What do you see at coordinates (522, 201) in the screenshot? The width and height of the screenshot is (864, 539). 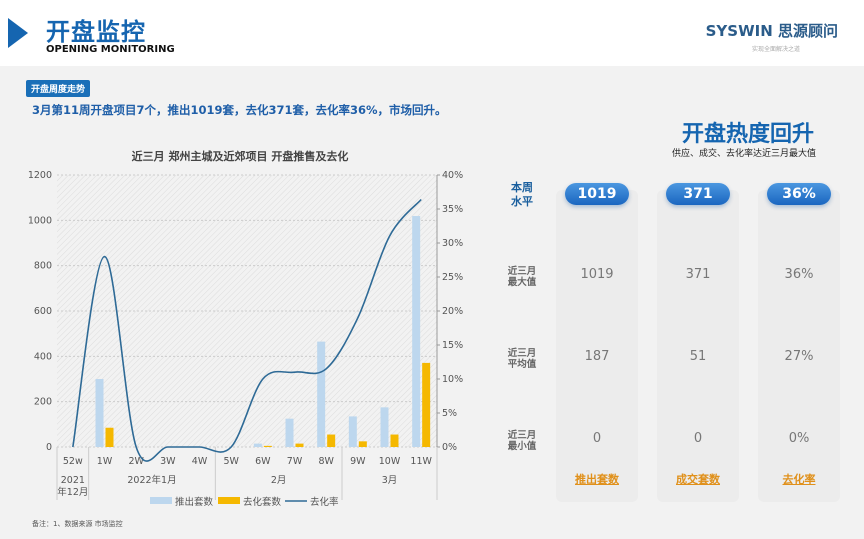 I see `row-label-line: 水平` at bounding box center [522, 201].